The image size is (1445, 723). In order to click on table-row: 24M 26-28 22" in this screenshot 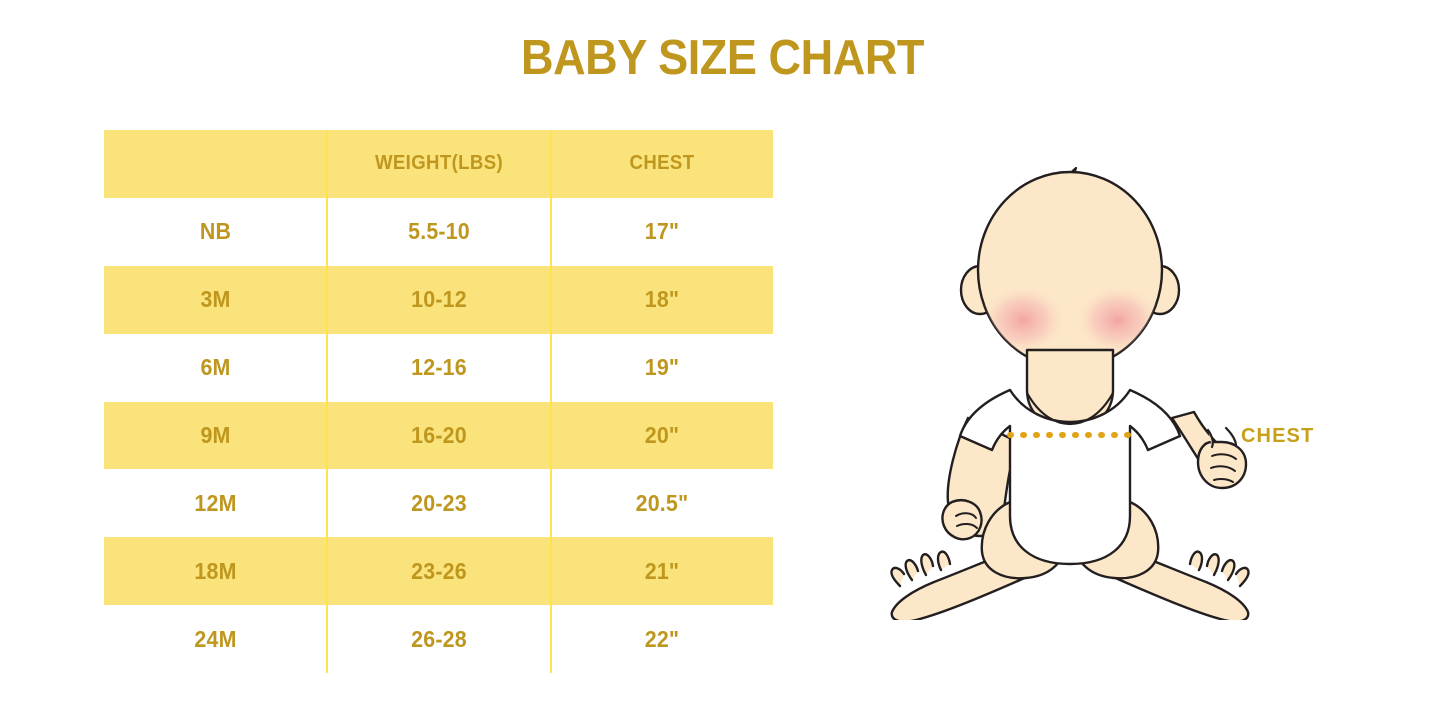, I will do `click(438, 639)`.